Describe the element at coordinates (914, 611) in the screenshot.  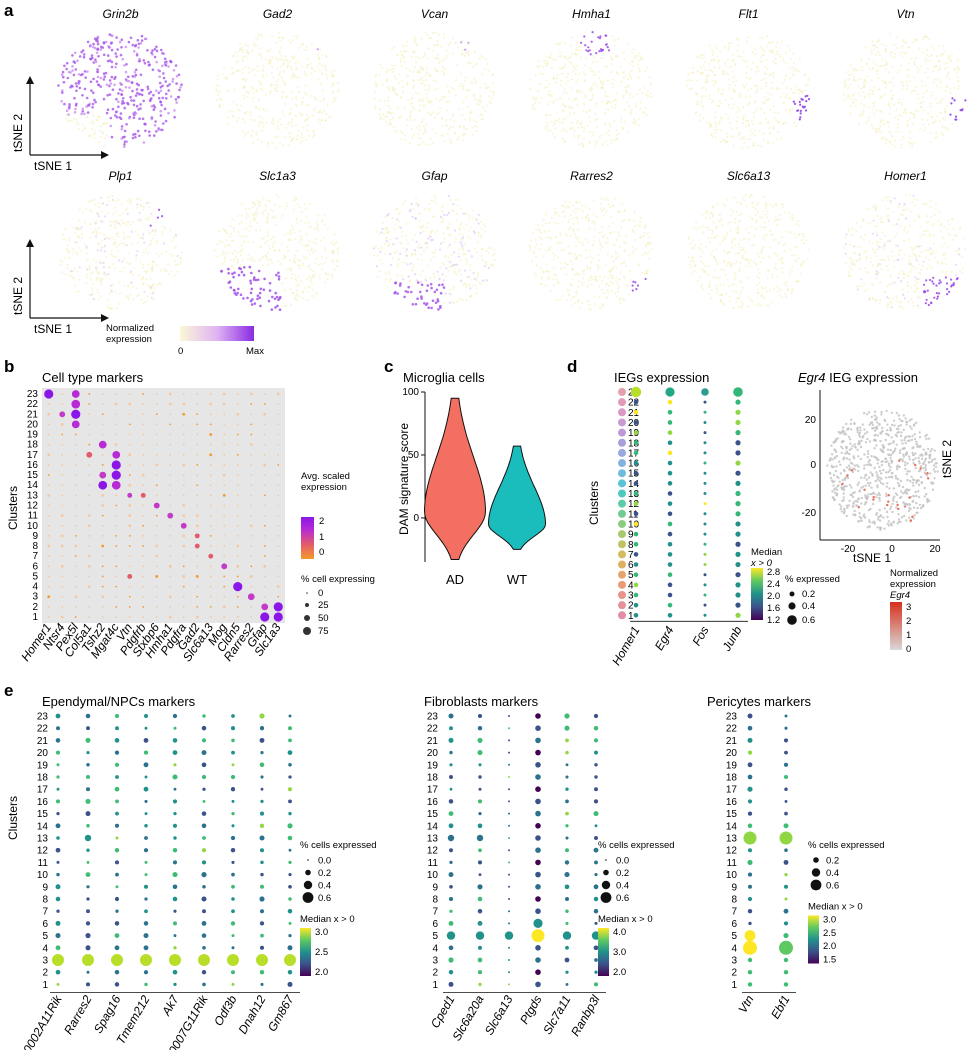
I see `panel-d-right-legend: Normalized expression Egr4 3 2 1 0` at that location.